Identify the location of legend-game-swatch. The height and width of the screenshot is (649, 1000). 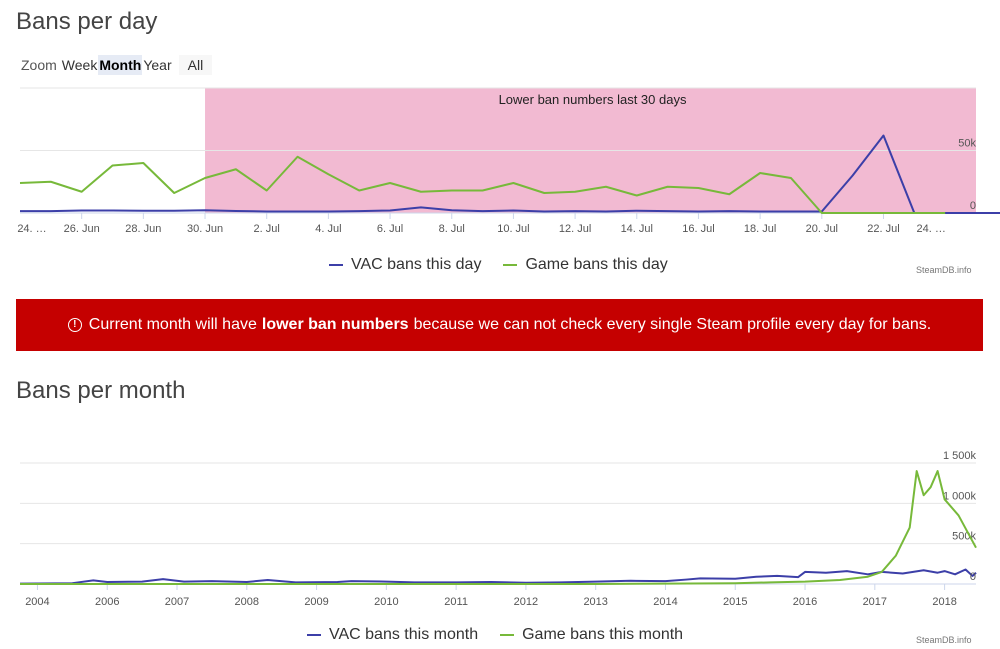
(510, 265).